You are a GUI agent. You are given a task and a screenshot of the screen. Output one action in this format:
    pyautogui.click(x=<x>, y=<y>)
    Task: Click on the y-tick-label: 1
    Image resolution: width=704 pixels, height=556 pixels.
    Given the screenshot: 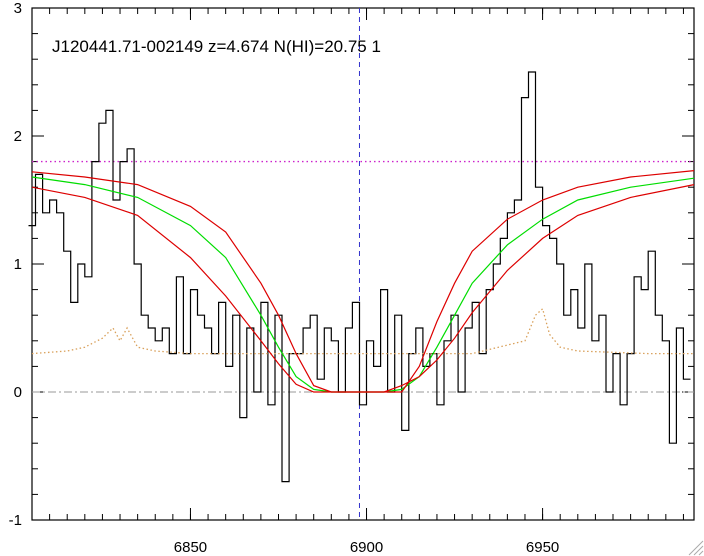 What is the action you would take?
    pyautogui.click(x=18, y=264)
    